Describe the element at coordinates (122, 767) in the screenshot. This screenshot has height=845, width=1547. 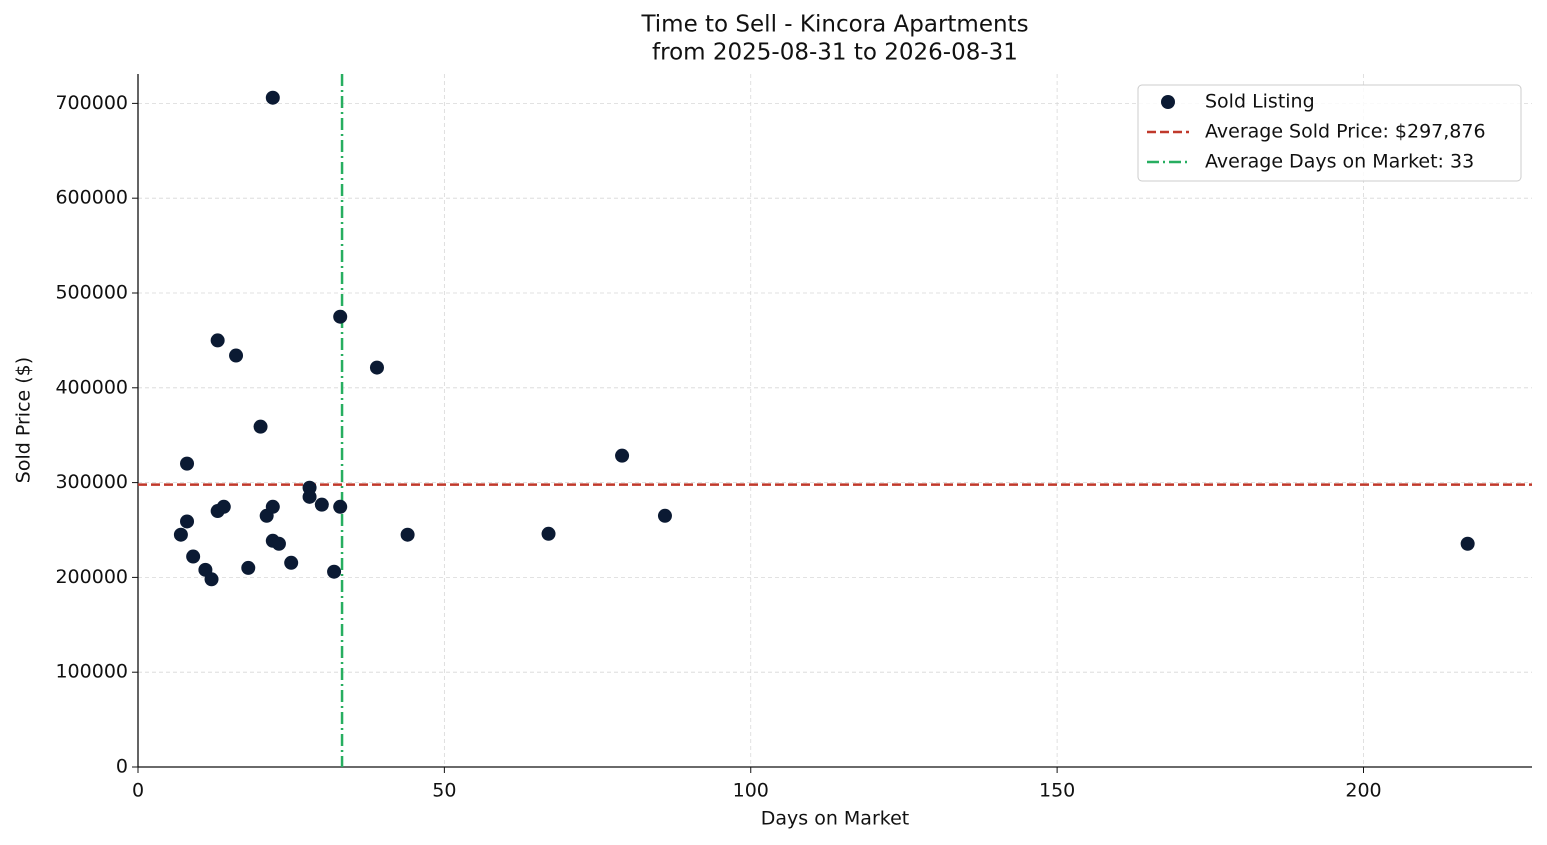
I see `y-tick-label: 0` at that location.